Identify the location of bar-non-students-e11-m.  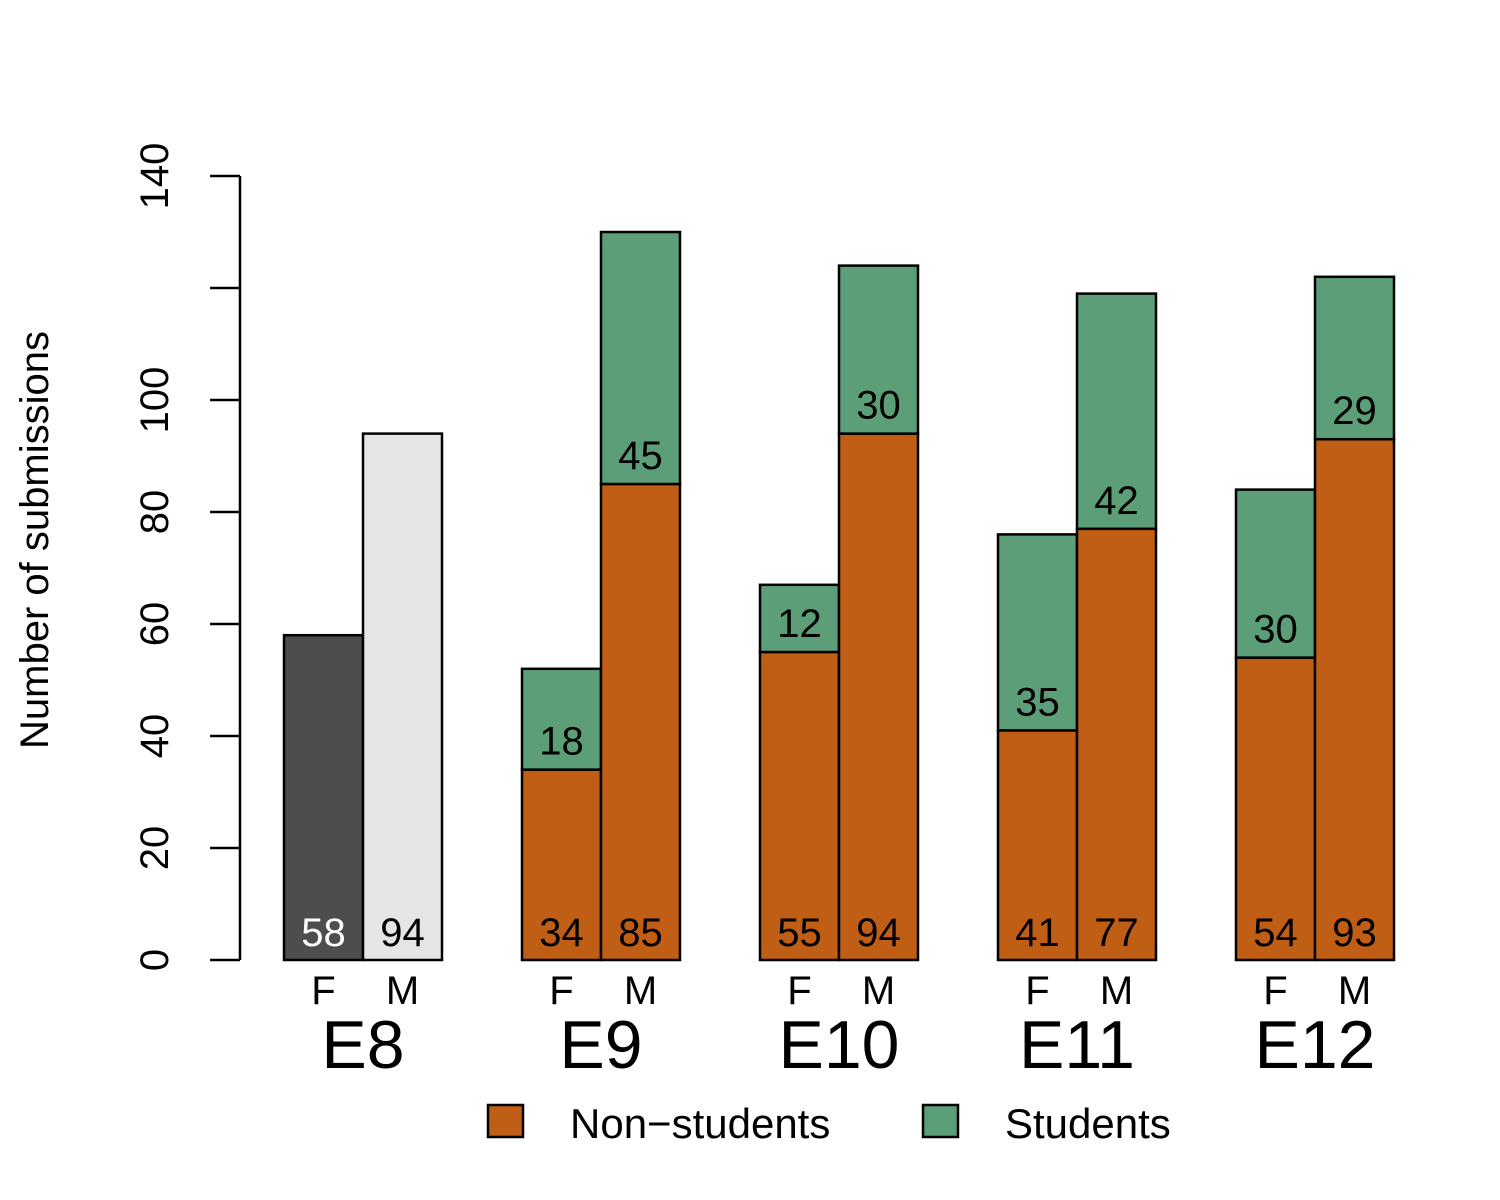
(1116, 744).